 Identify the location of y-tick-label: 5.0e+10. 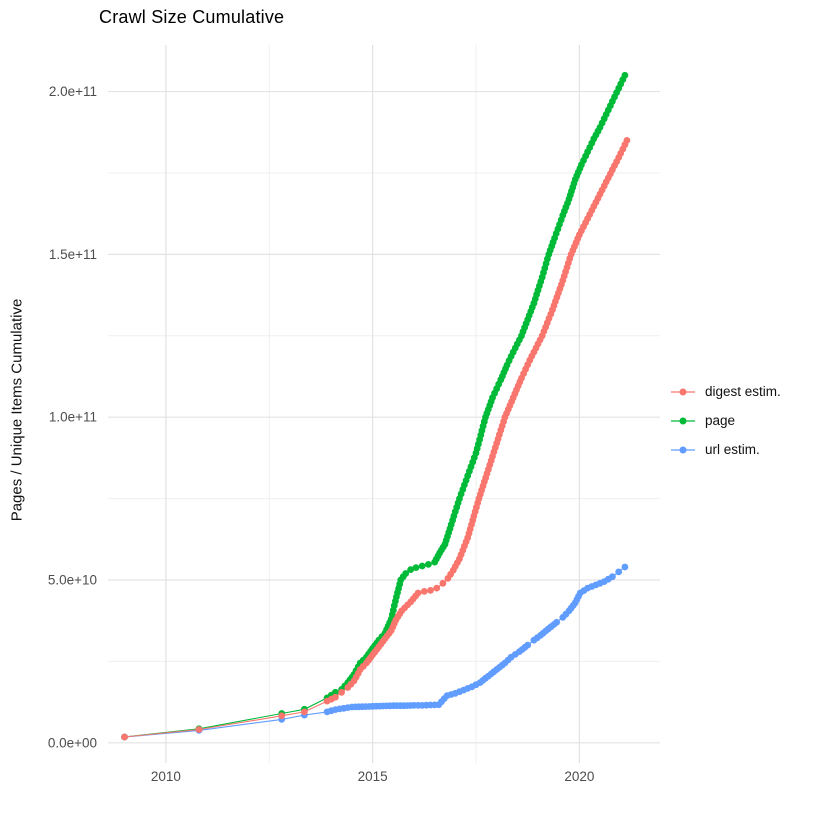
(72, 579).